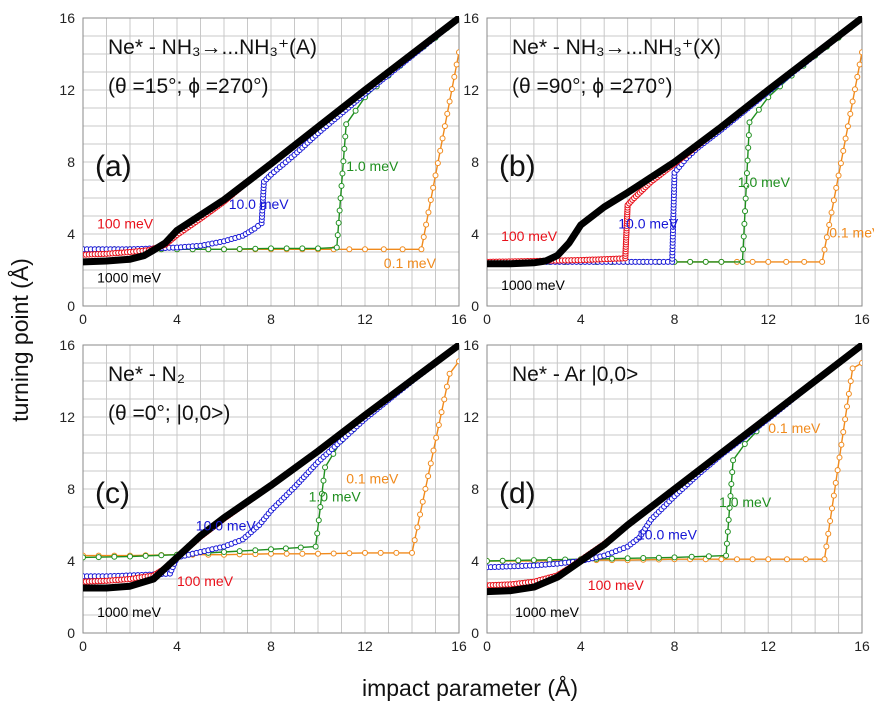 The height and width of the screenshot is (701, 874). Describe the element at coordinates (470, 687) in the screenshot. I see `x-axis-title: impact parameter (Å)` at that location.